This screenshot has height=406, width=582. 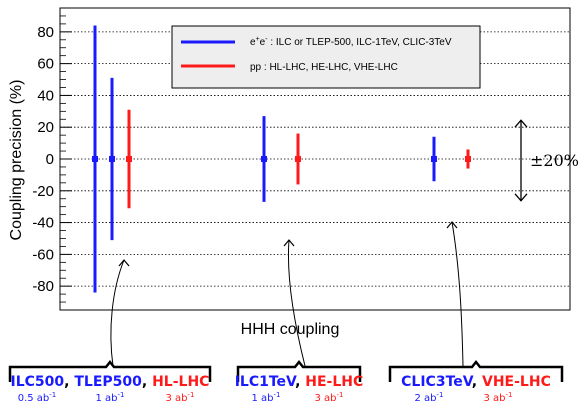 I want to click on y-ticks: -80 -60 -40 -20 0 20 40 60 80, so click(x=52, y=159).